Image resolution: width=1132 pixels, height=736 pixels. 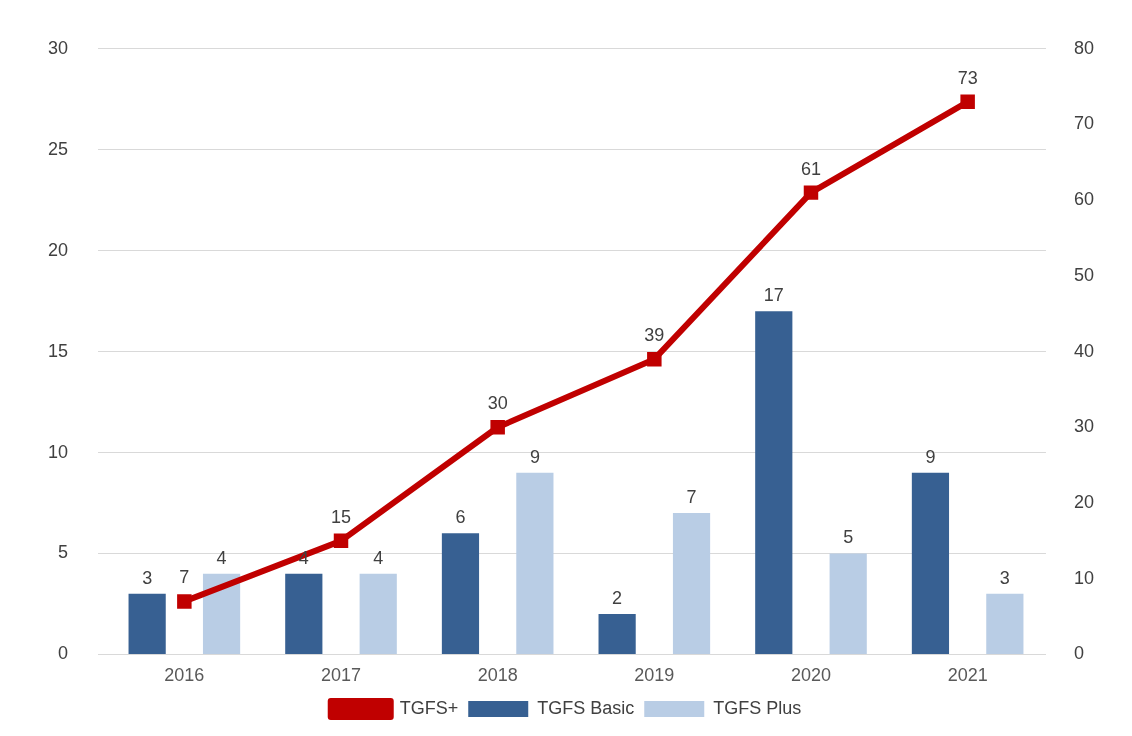 I want to click on x-tick-label: 2016, so click(x=184, y=675).